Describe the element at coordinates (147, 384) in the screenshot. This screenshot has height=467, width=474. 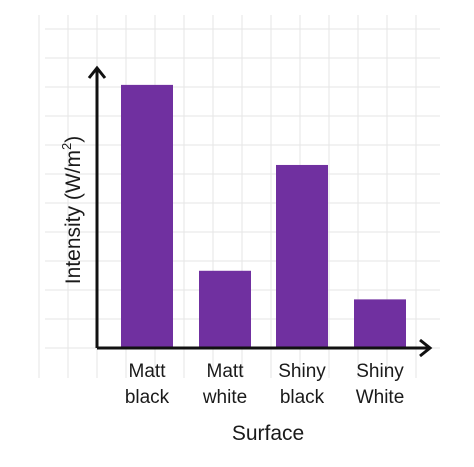
I see `x-tick-label: Matt black` at that location.